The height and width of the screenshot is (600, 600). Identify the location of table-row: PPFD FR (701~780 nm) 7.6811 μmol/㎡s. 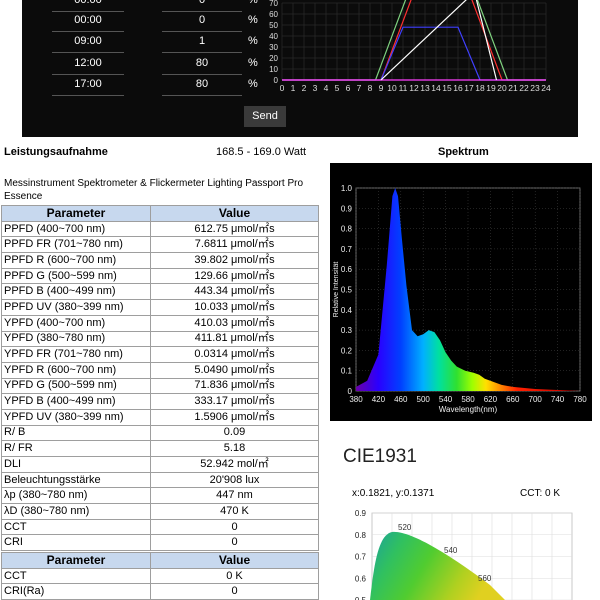
(160, 245).